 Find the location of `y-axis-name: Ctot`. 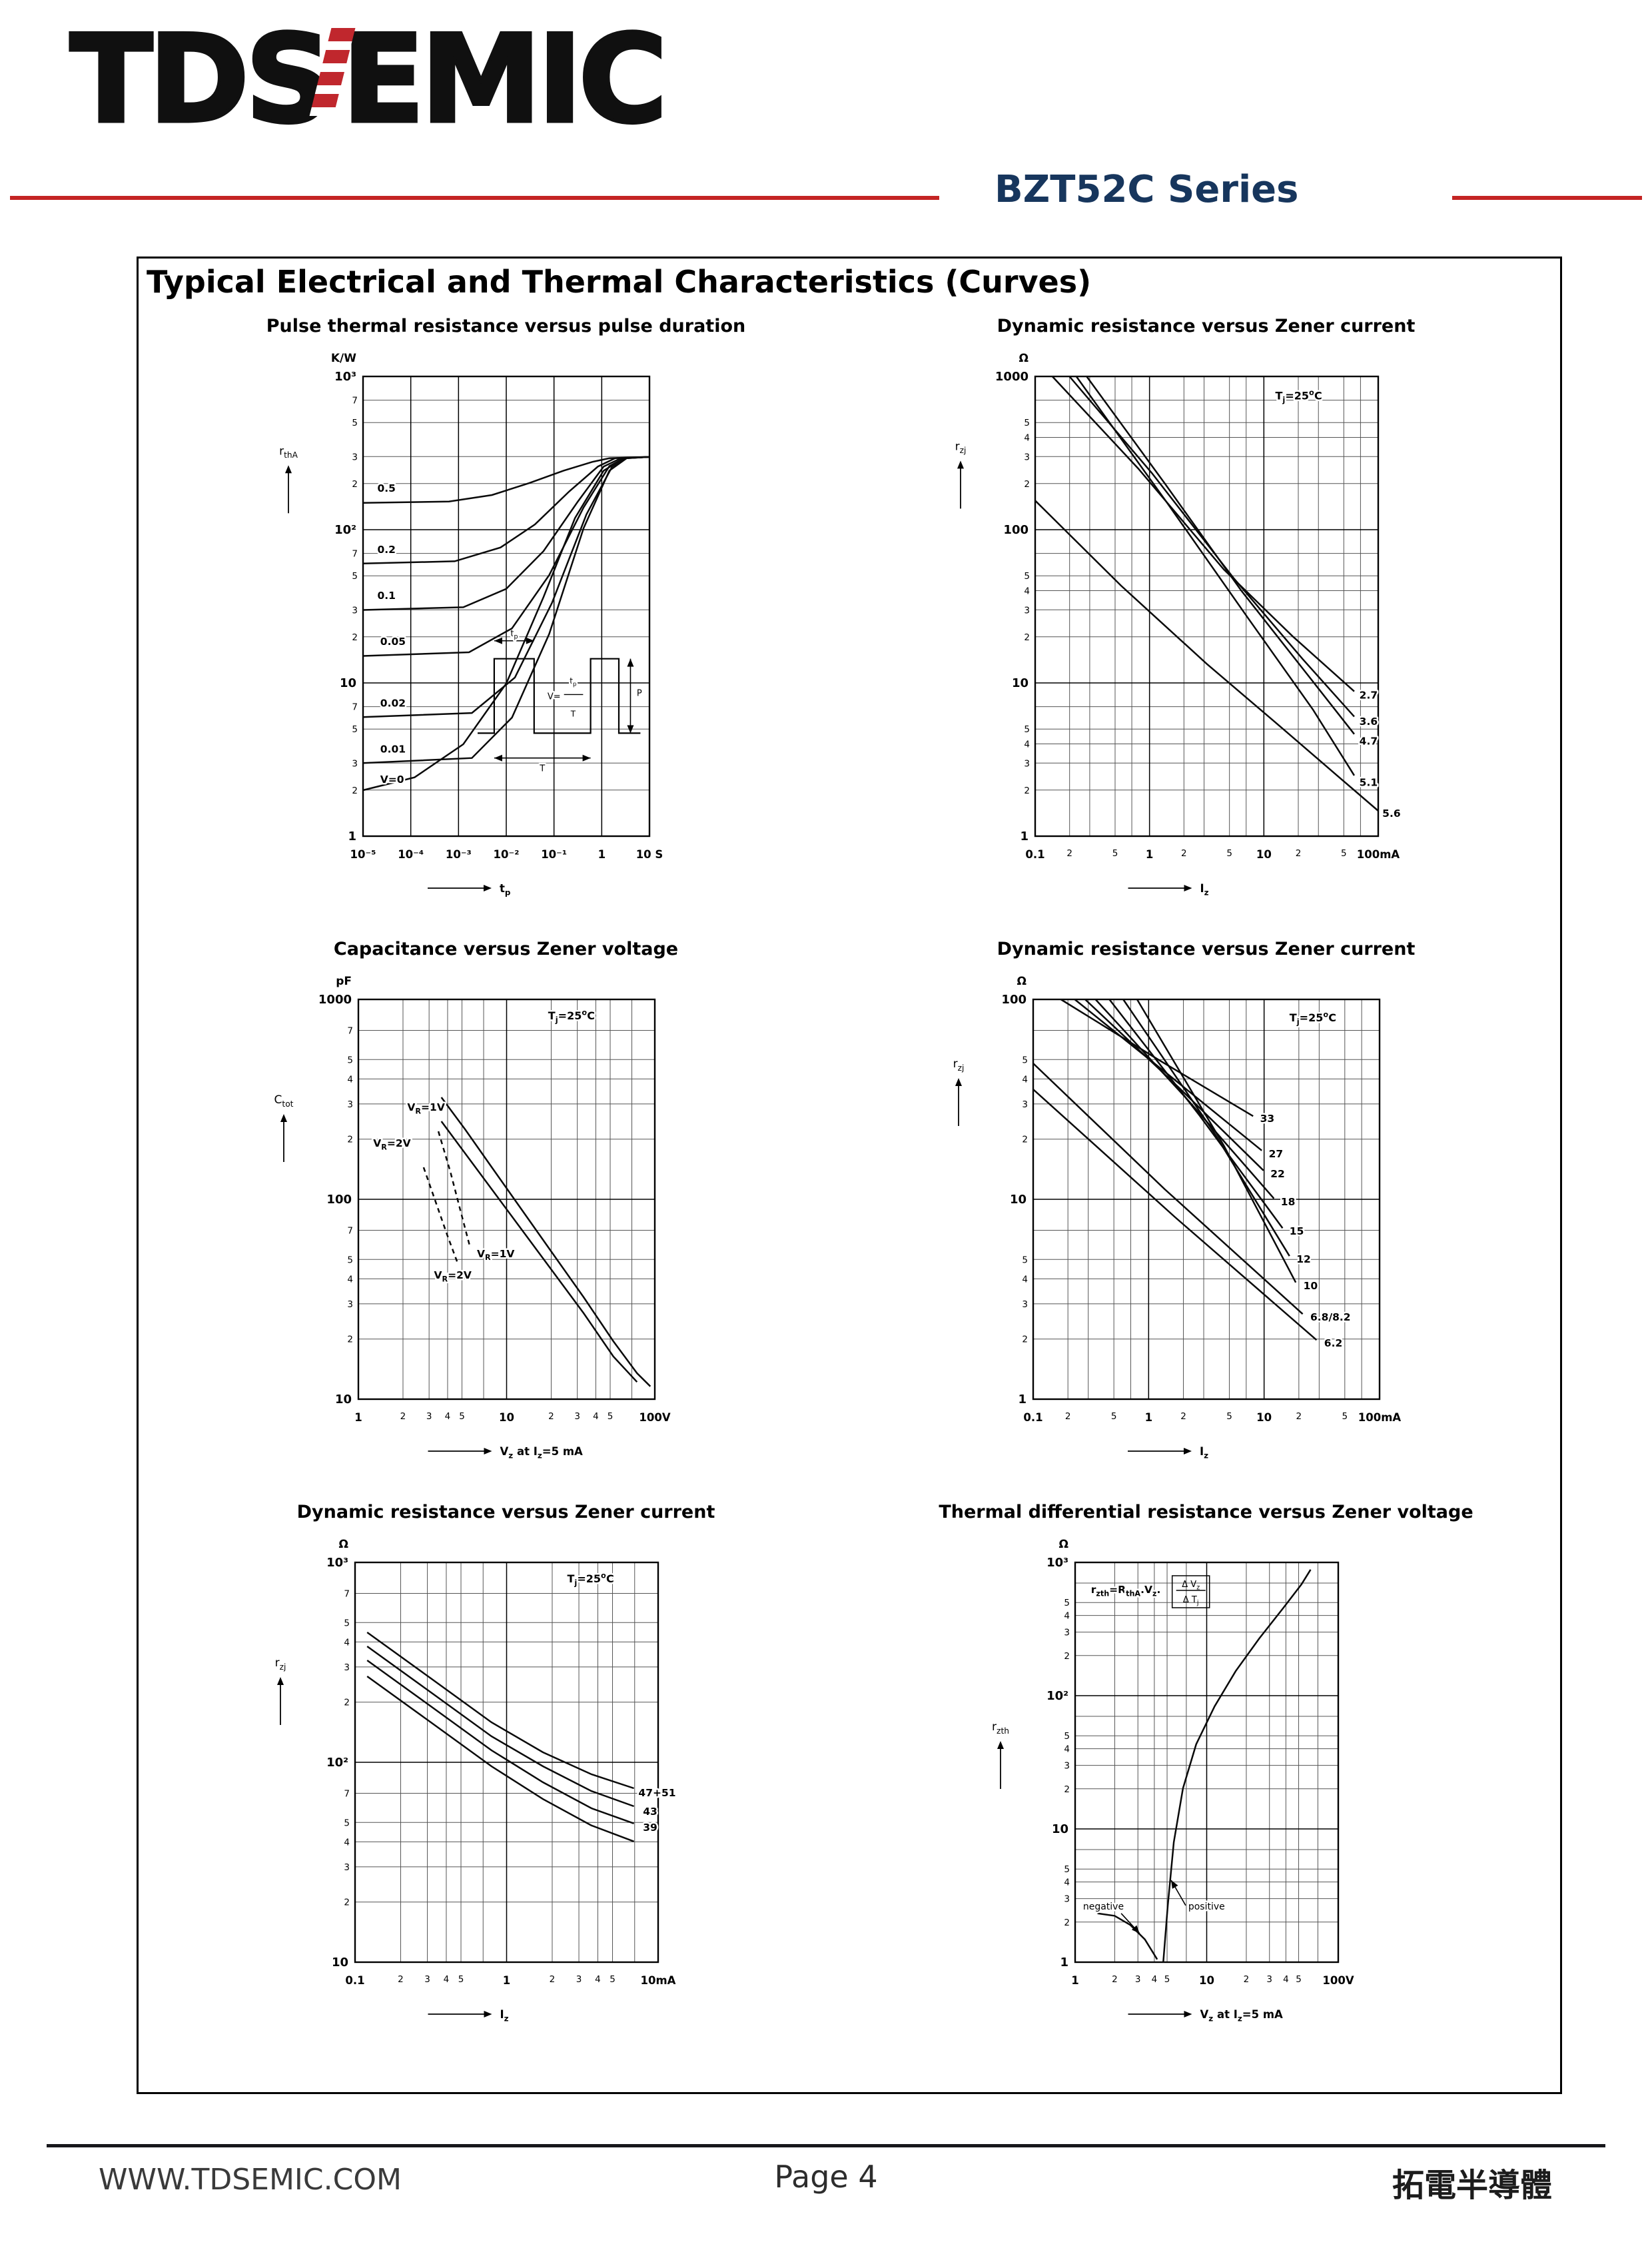

y-axis-name: Ctot is located at coordinates (283, 1101).